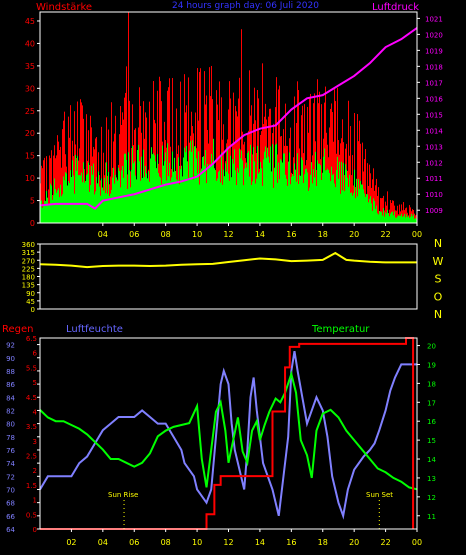 The width and height of the screenshot is (466, 555). Describe the element at coordinates (30, 156) in the screenshot. I see `wind-tick-label: 15` at that location.